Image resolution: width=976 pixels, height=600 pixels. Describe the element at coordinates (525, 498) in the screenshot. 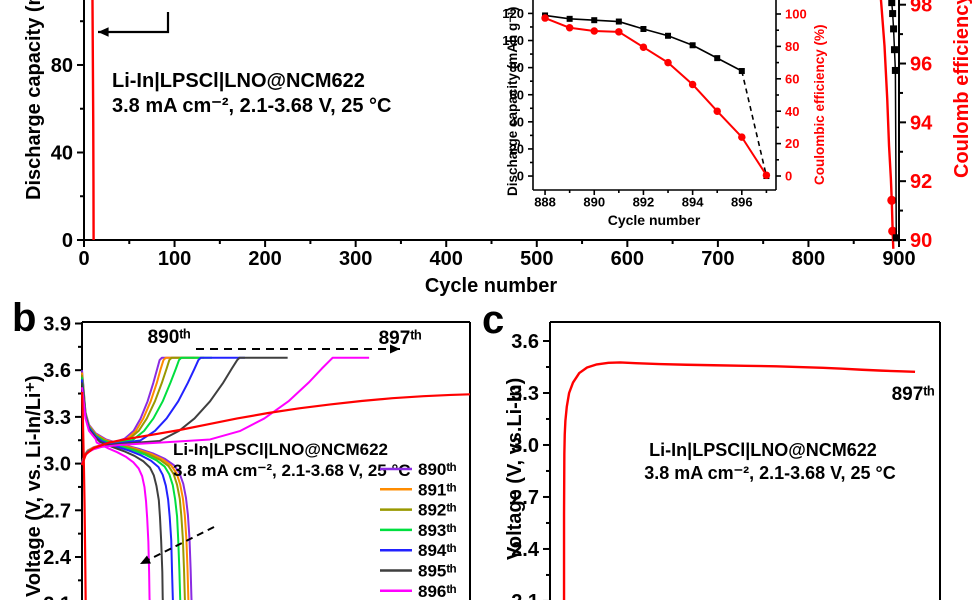

I see `panel-c-tick-label: 2.7` at that location.